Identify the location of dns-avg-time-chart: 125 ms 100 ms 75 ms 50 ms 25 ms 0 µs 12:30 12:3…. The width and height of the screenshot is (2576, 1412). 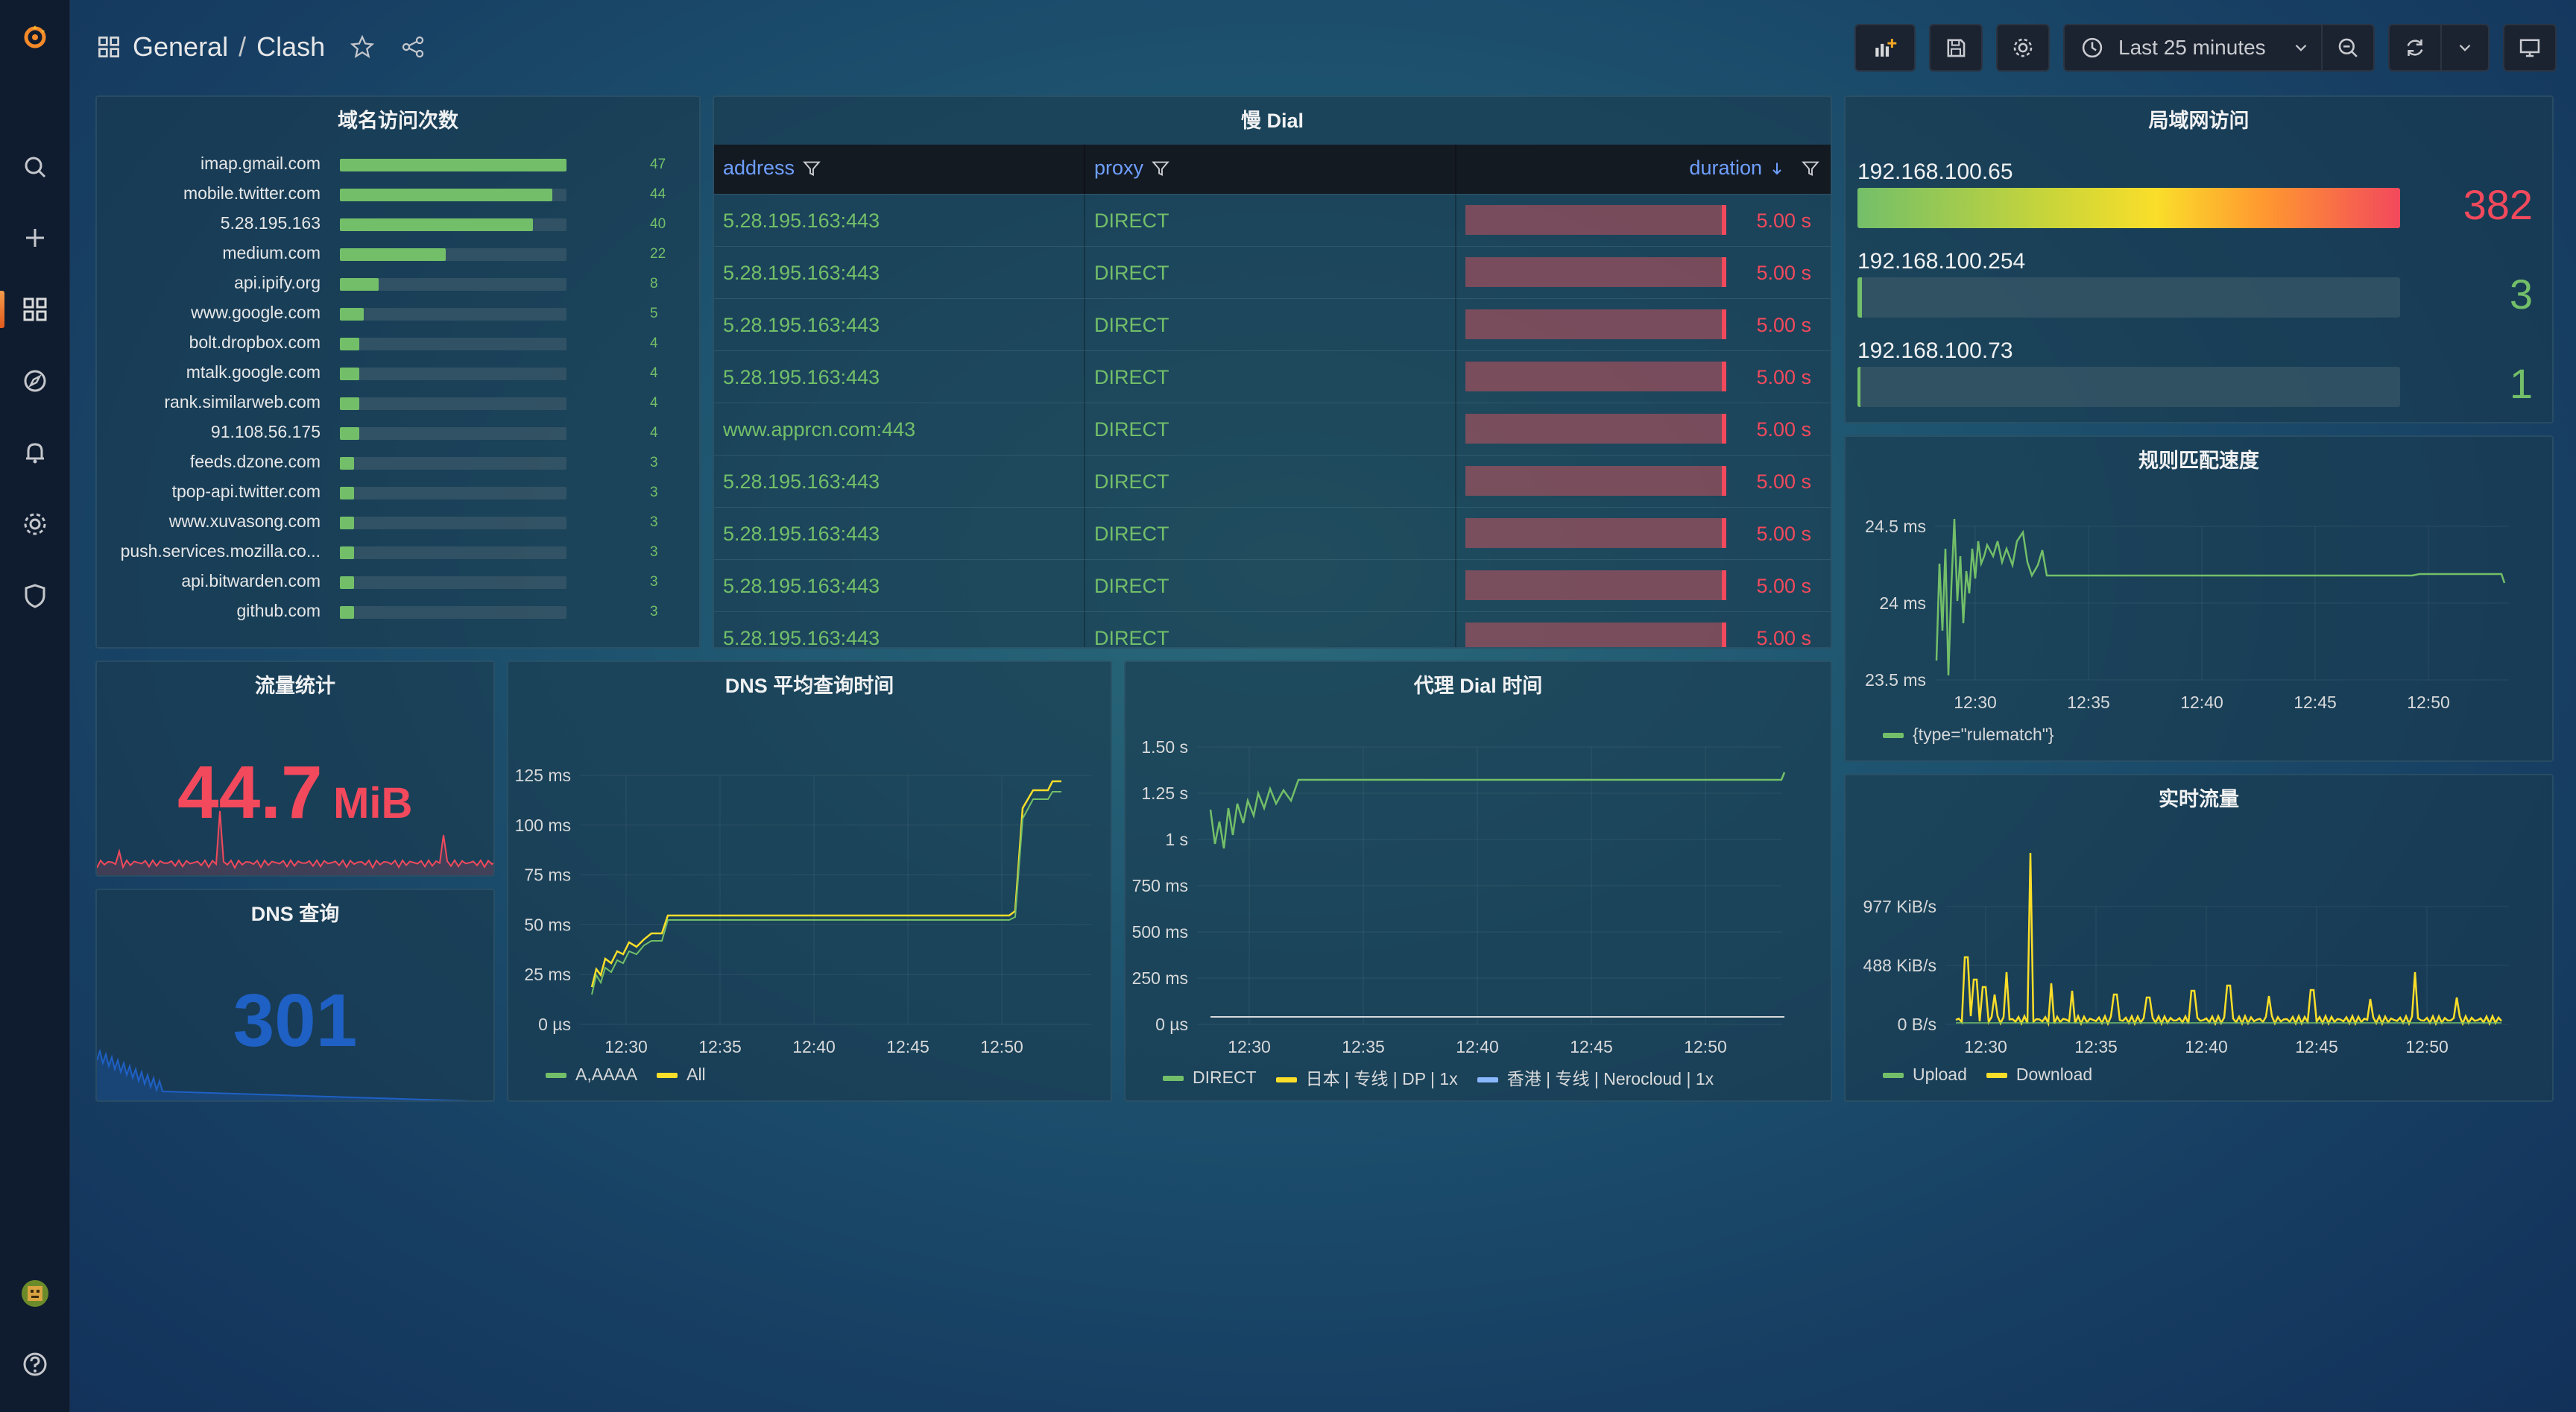
(810, 882).